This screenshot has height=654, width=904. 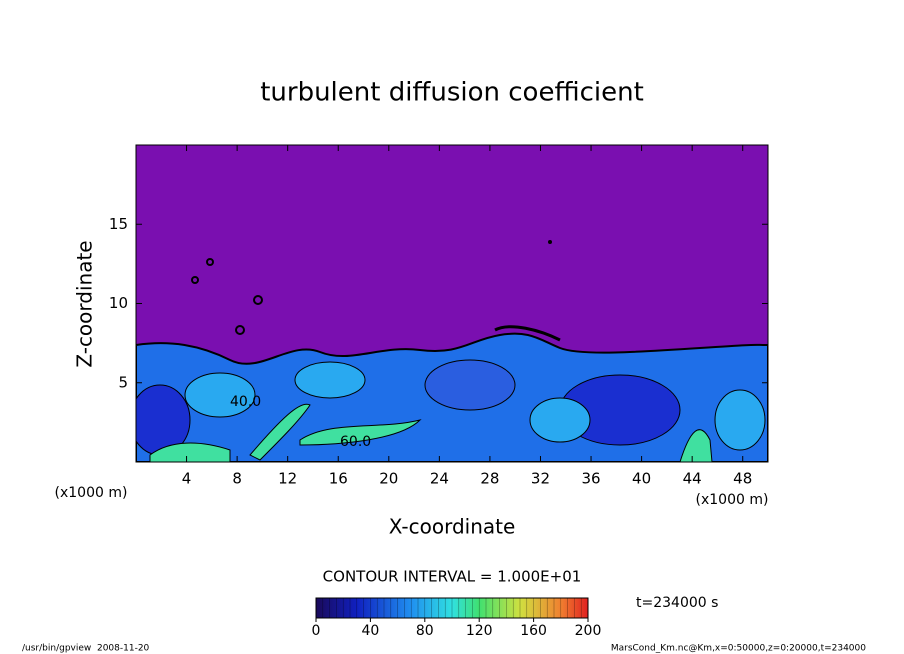 I want to click on x-tick-label: 28, so click(x=489, y=479).